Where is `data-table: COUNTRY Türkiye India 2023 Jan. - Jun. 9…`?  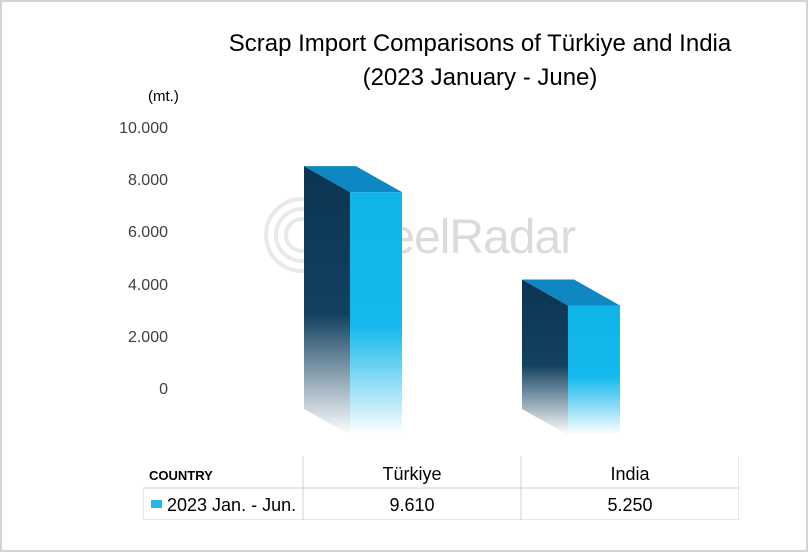
data-table: COUNTRY Türkiye India 2023 Jan. - Jun. 9… is located at coordinates (441, 488).